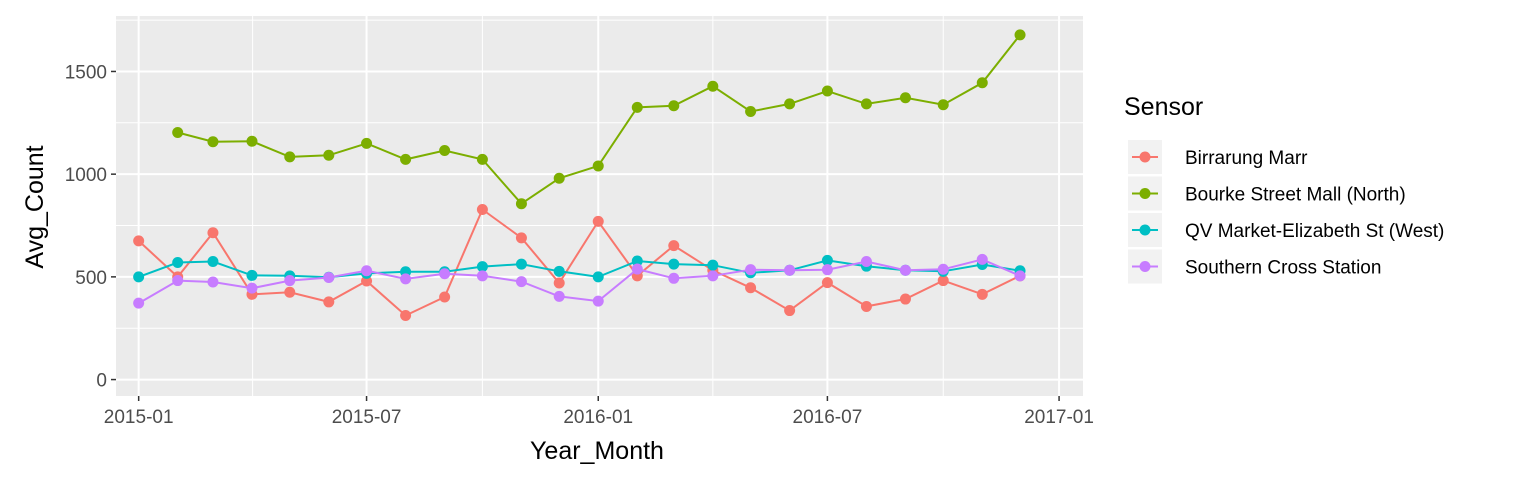 The image size is (1536, 480). Describe the element at coordinates (1246, 158) in the screenshot. I see `legend-label: Birrarung Marr` at that location.